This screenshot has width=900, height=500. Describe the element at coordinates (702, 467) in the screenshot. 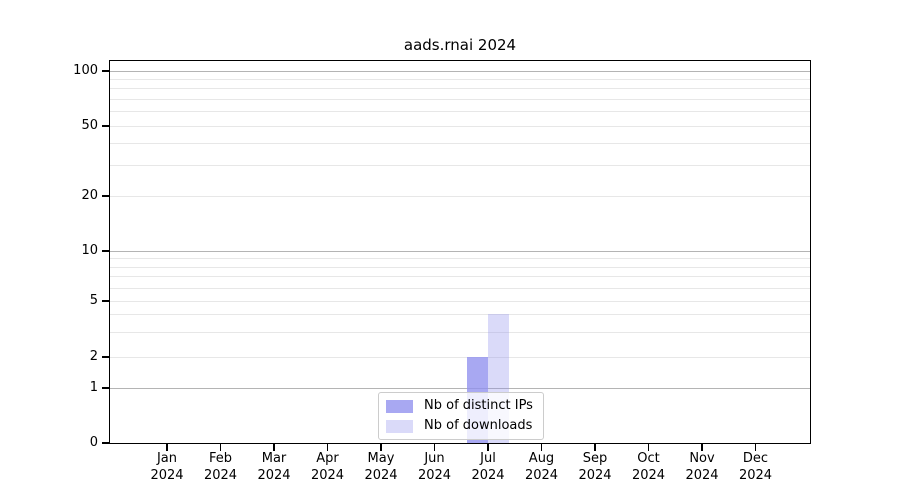

I see `x-tick-label: Nov 2024` at that location.